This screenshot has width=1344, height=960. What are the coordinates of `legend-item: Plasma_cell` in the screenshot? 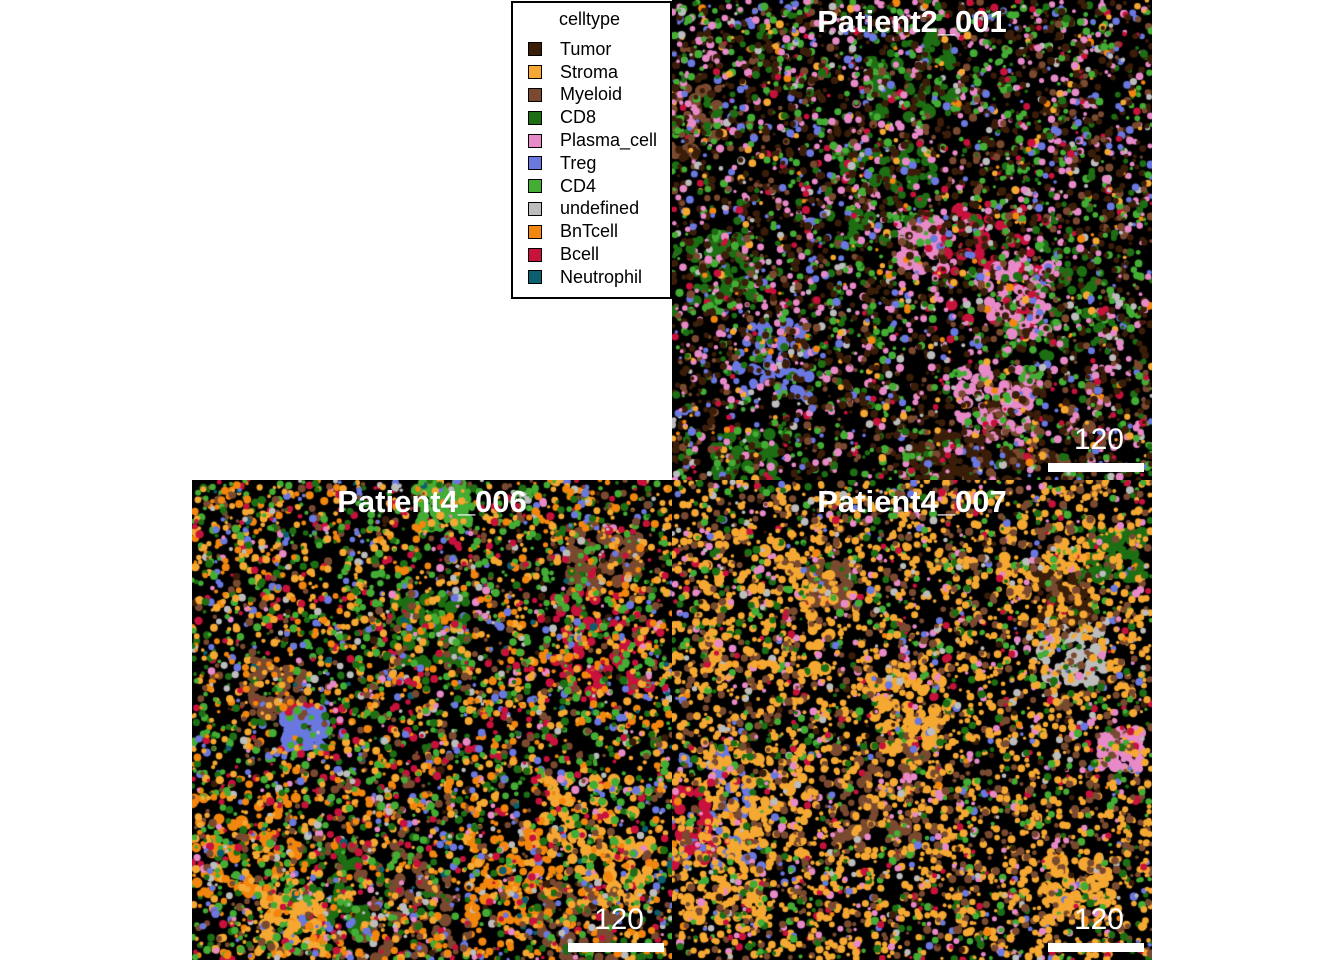 It's located at (592, 140).